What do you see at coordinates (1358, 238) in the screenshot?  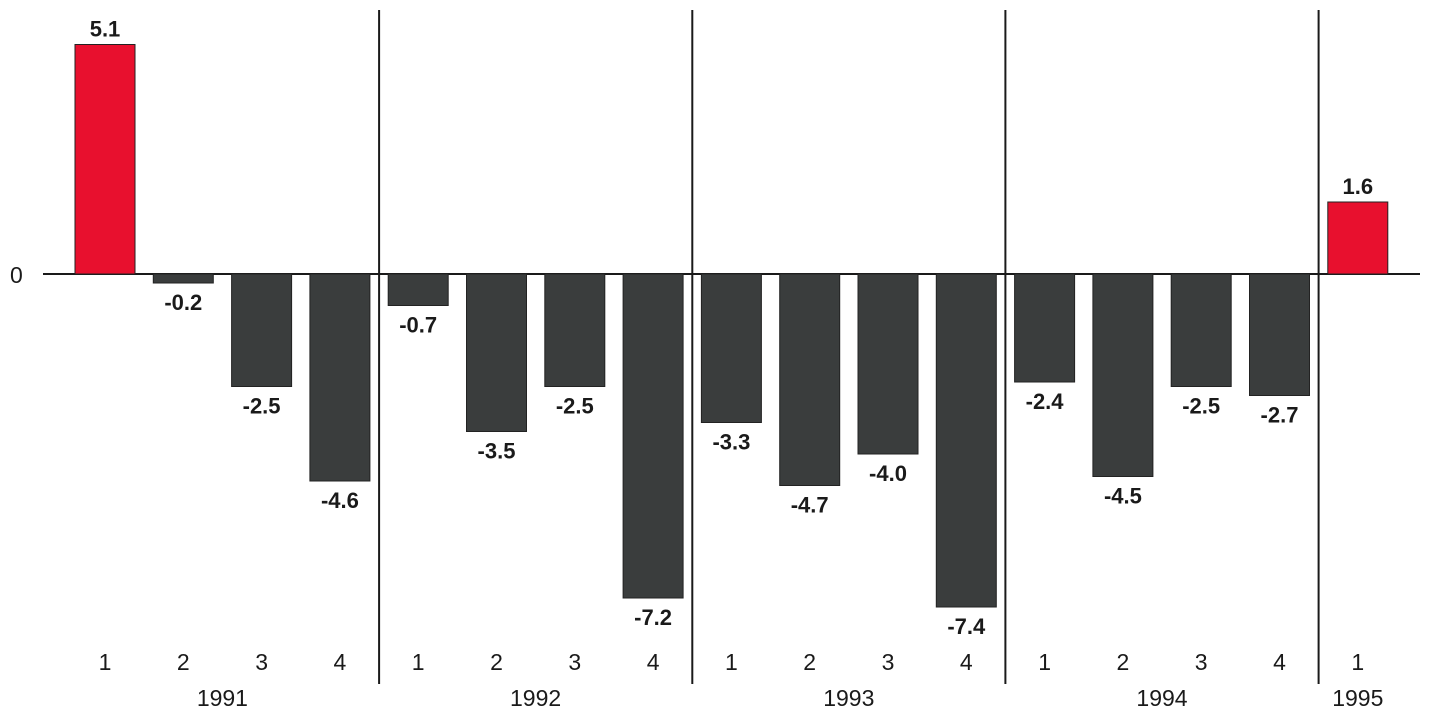 I see `bar-1995-q1` at bounding box center [1358, 238].